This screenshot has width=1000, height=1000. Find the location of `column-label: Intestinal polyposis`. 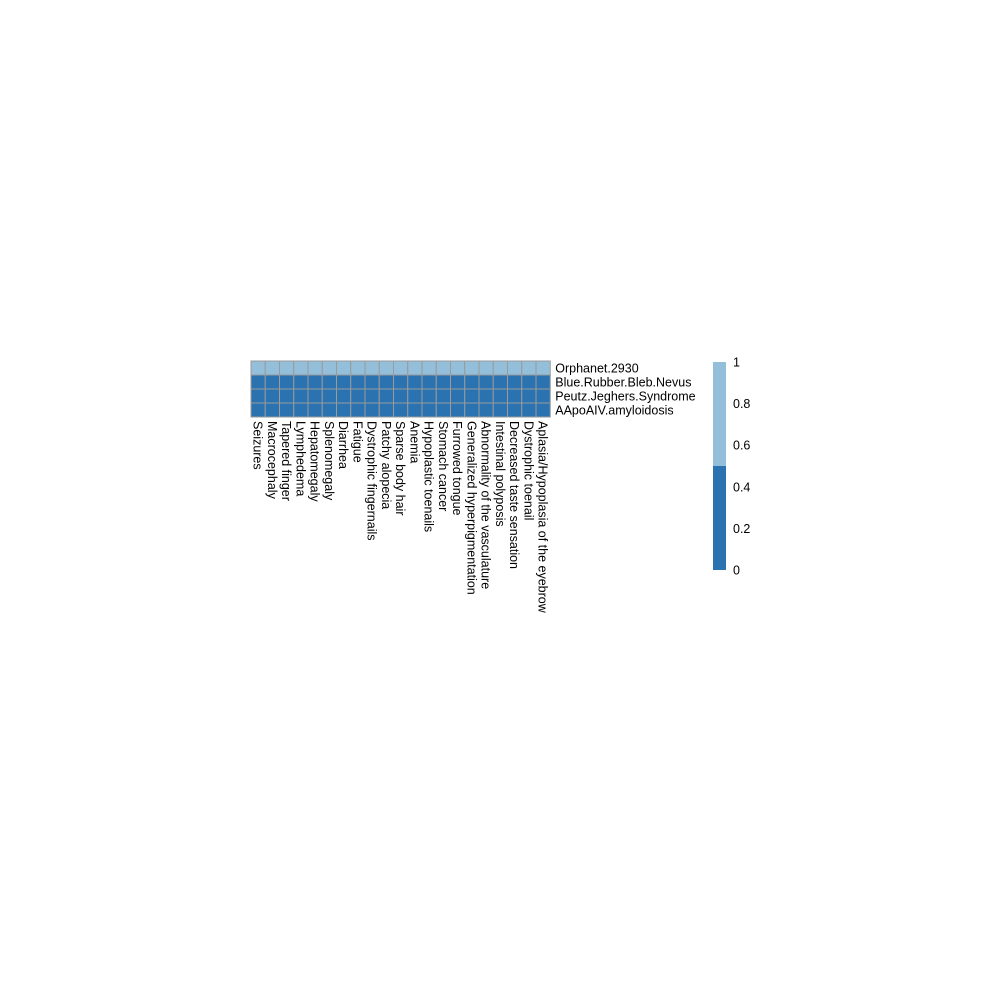

column-label: Intestinal polyposis is located at coordinates (500, 474).